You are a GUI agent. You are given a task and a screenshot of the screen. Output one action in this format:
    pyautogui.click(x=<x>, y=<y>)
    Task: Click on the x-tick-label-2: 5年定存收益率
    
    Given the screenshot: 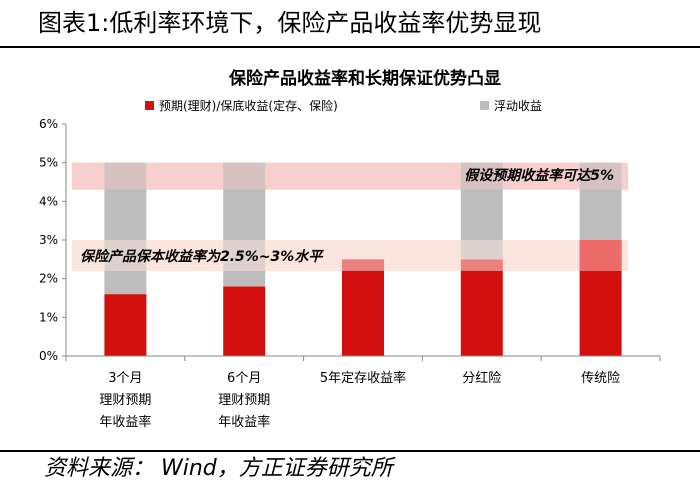 What is the action you would take?
    pyautogui.click(x=363, y=378)
    